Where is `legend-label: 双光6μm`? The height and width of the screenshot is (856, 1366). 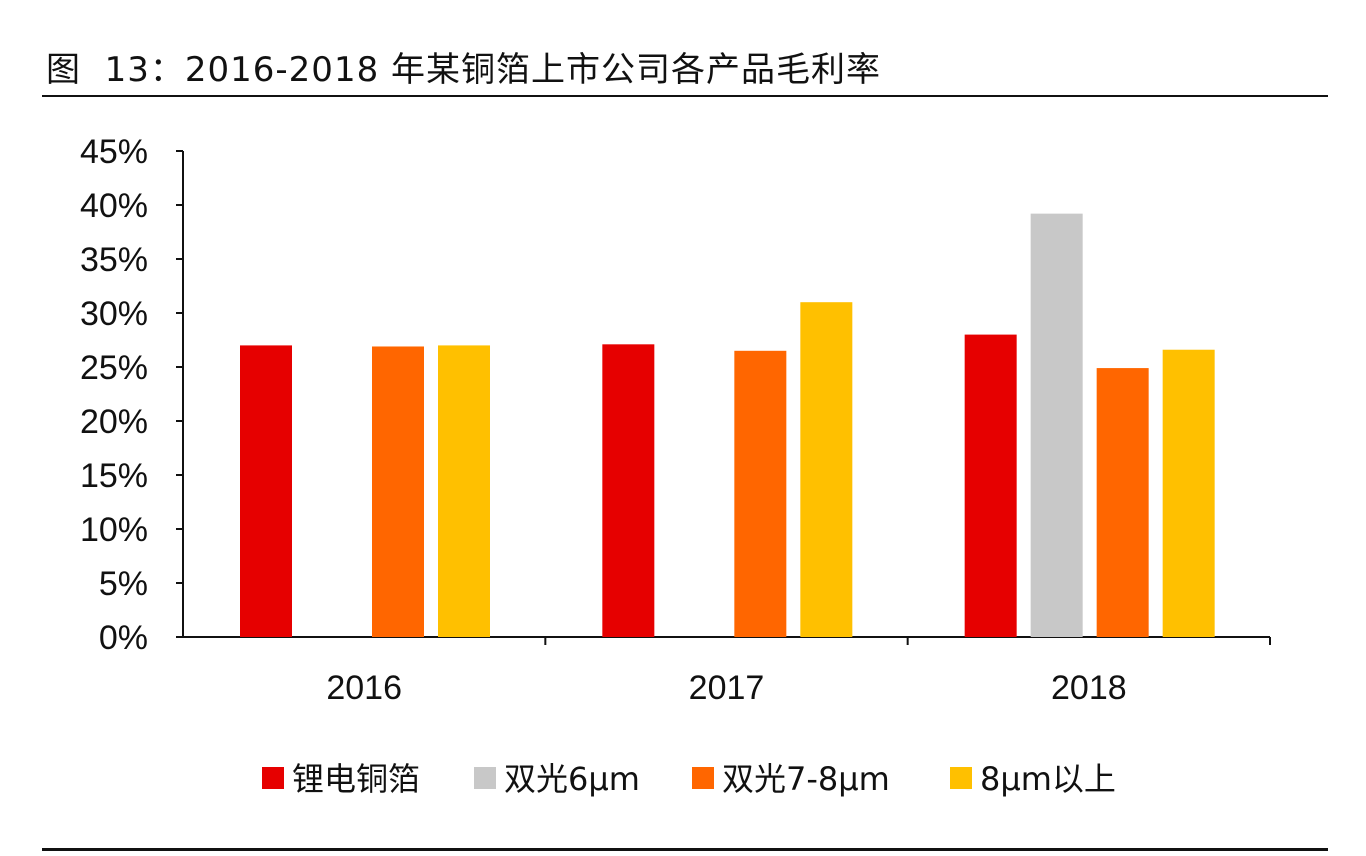
legend-label: 双光6μm is located at coordinates (572, 779).